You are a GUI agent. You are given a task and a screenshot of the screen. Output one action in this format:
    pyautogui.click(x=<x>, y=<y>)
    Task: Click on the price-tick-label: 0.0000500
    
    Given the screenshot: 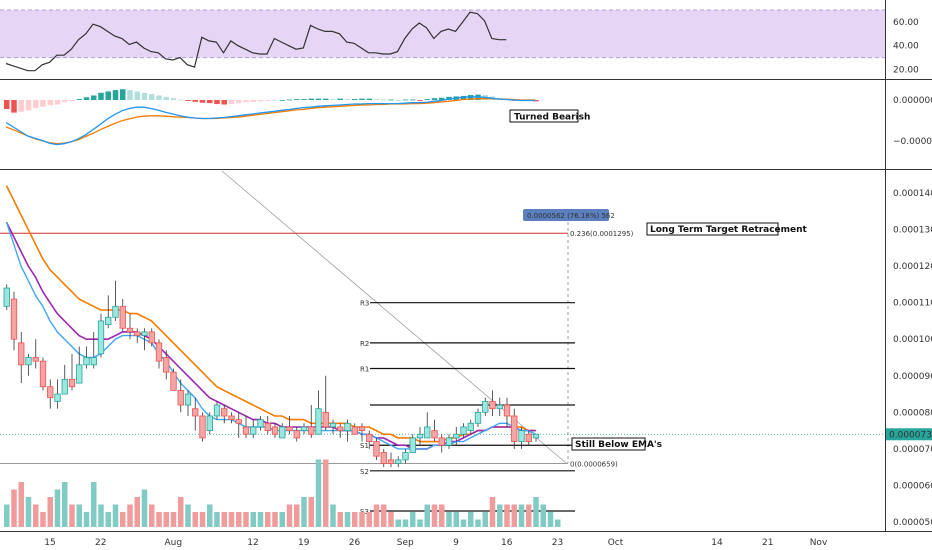 What is the action you would take?
    pyautogui.click(x=912, y=523)
    